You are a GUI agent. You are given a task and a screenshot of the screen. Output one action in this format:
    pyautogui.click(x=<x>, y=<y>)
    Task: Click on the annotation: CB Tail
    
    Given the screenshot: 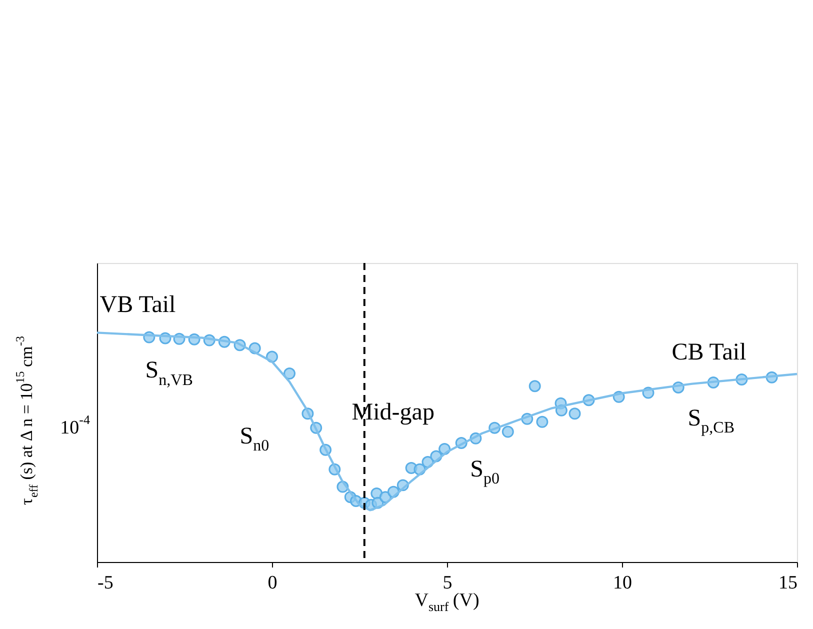 What is the action you would take?
    pyautogui.click(x=709, y=353)
    